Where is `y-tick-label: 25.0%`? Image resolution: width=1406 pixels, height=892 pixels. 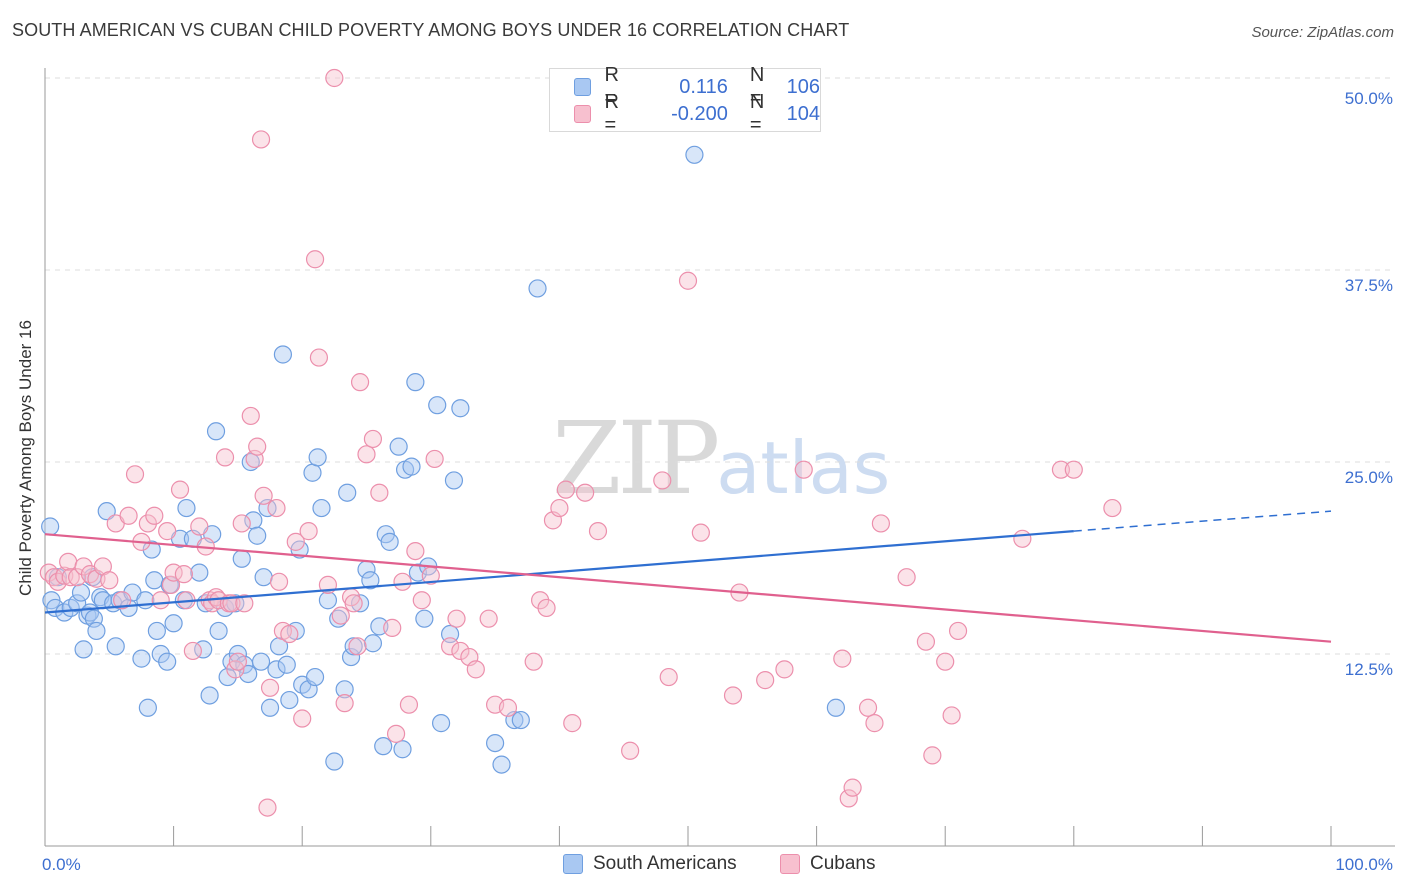 y-tick-label: 25.0% is located at coordinates (1369, 477).